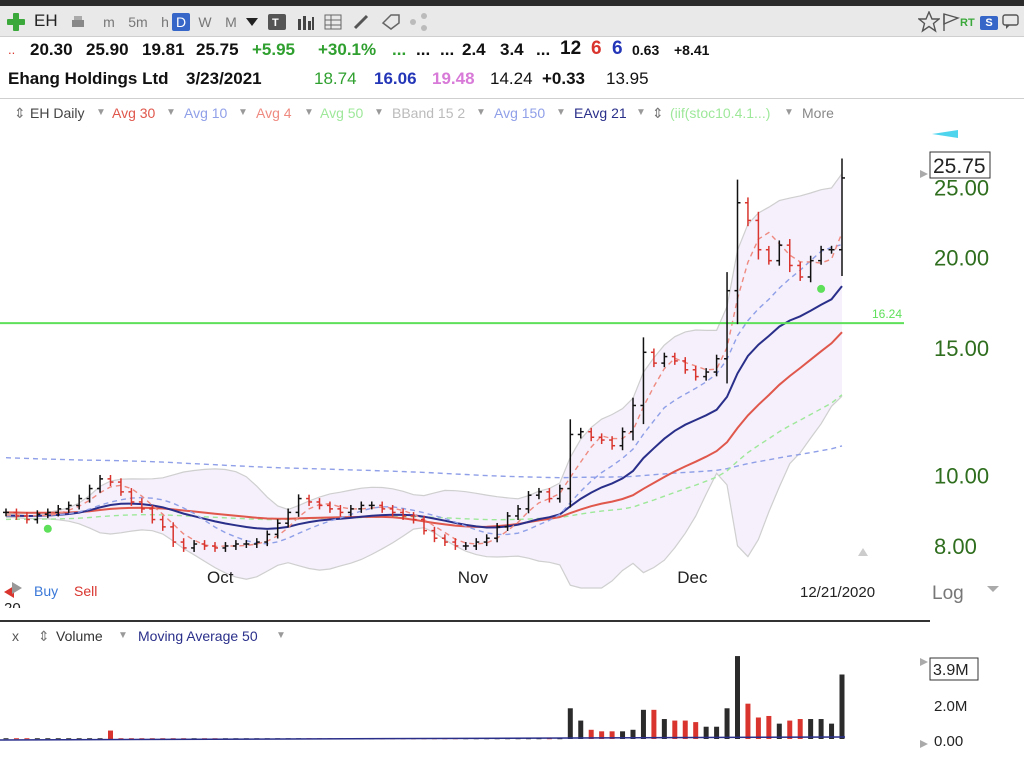 This screenshot has width=1024, height=757. Describe the element at coordinates (309, 112) in the screenshot. I see `legend-caret-4: ▼` at that location.